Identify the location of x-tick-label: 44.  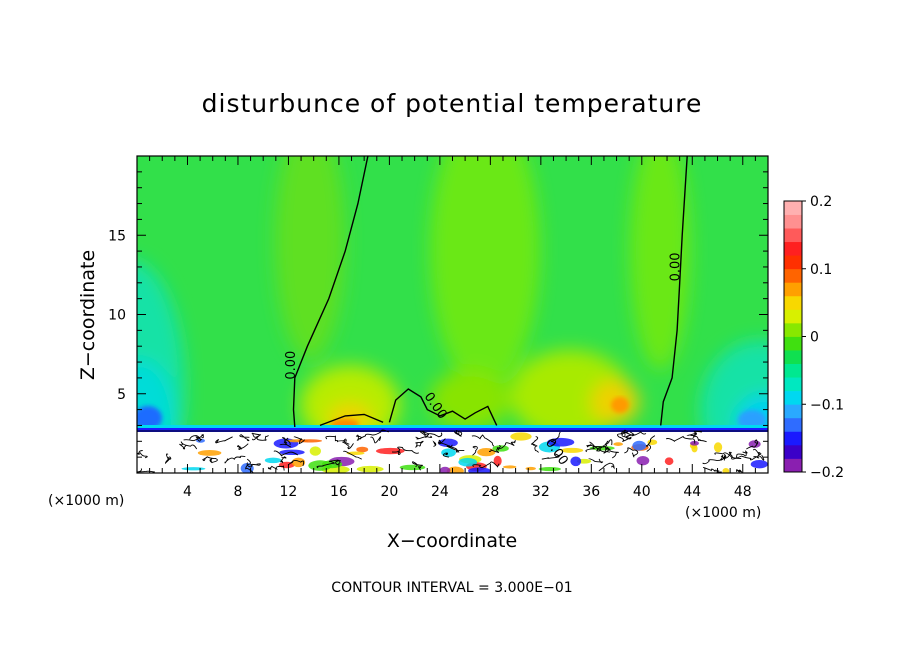
(692, 492).